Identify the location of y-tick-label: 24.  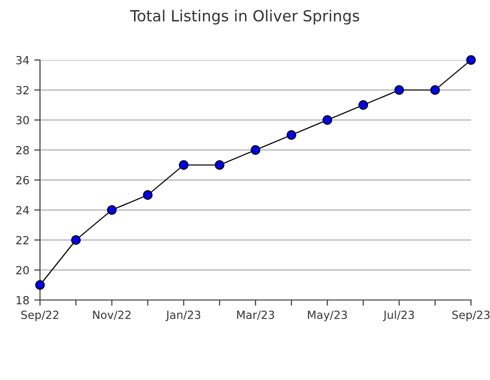
(22, 210).